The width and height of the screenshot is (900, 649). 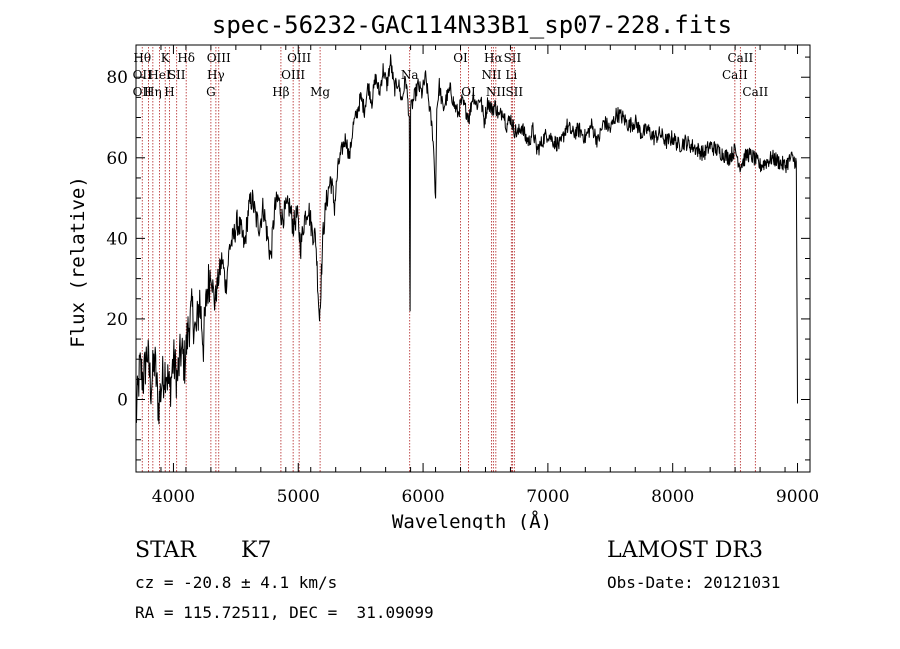 What do you see at coordinates (298, 497) in the screenshot?
I see `x-tick-label: 5000` at bounding box center [298, 497].